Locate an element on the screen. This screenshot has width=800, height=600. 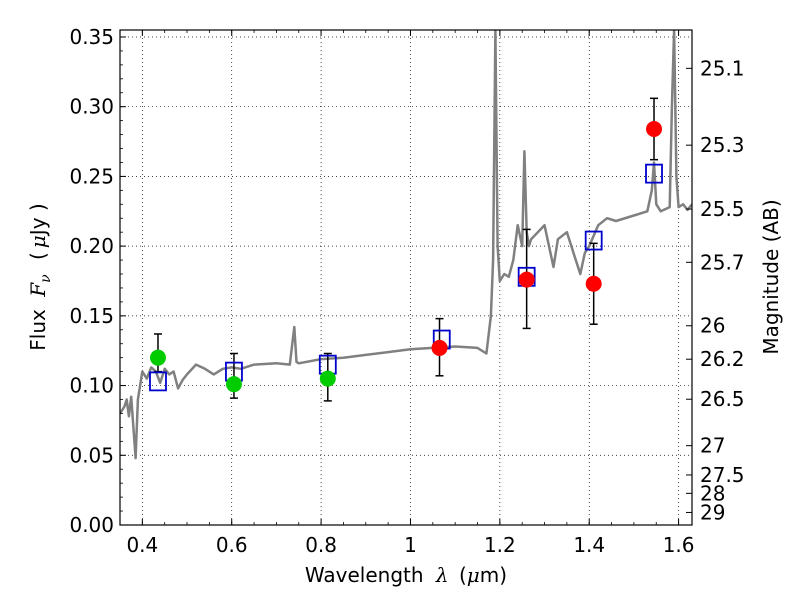
right-tick-label: 25.5 is located at coordinates (722, 209).